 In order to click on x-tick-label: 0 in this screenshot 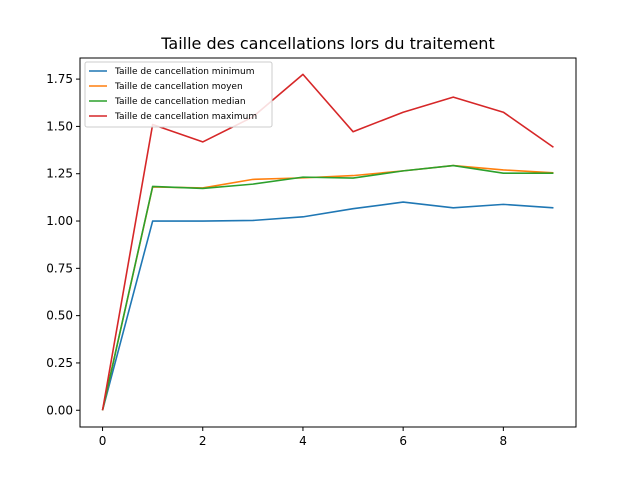, I will do `click(103, 441)`.